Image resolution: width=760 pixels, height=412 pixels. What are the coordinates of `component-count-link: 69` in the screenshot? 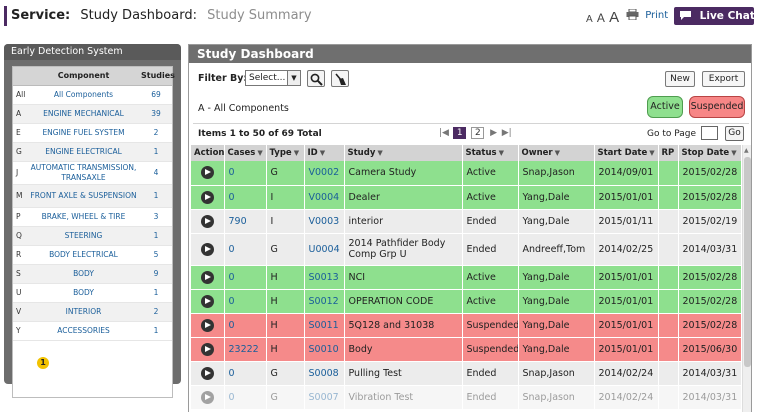 It's located at (156, 94).